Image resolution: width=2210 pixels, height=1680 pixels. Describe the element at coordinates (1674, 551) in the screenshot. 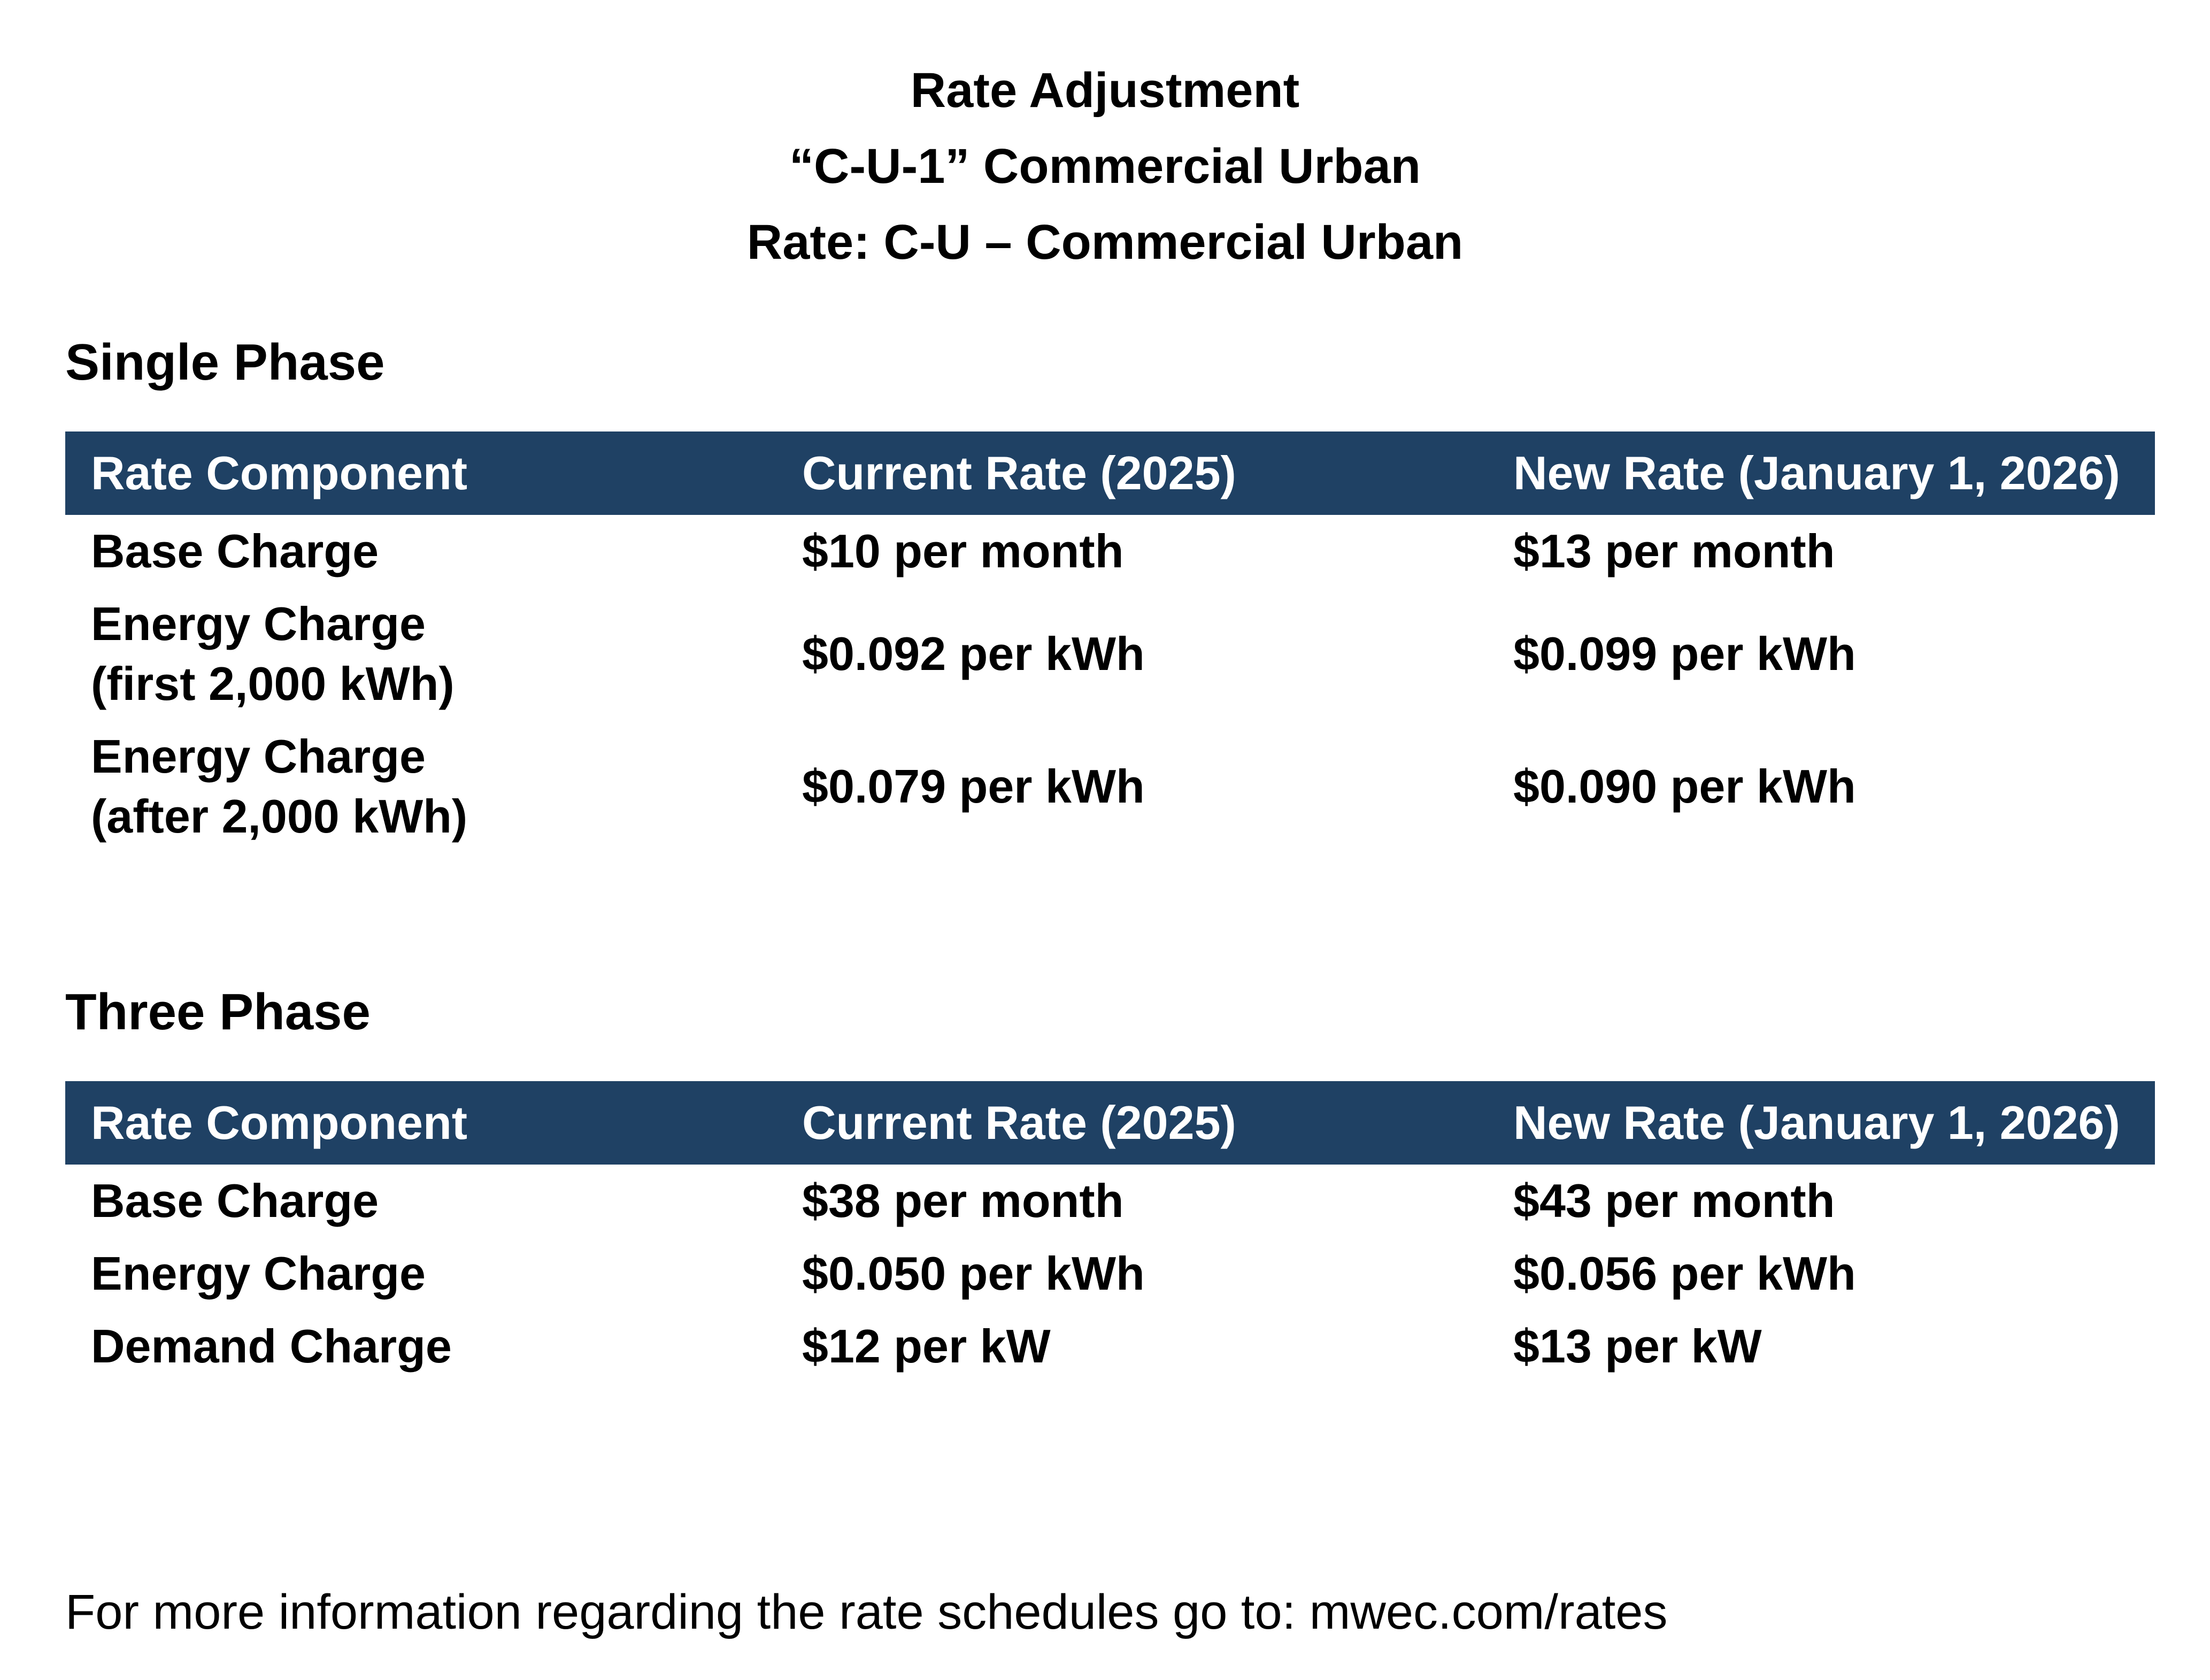

I see `cell-new-rate: $13 per month` at that location.